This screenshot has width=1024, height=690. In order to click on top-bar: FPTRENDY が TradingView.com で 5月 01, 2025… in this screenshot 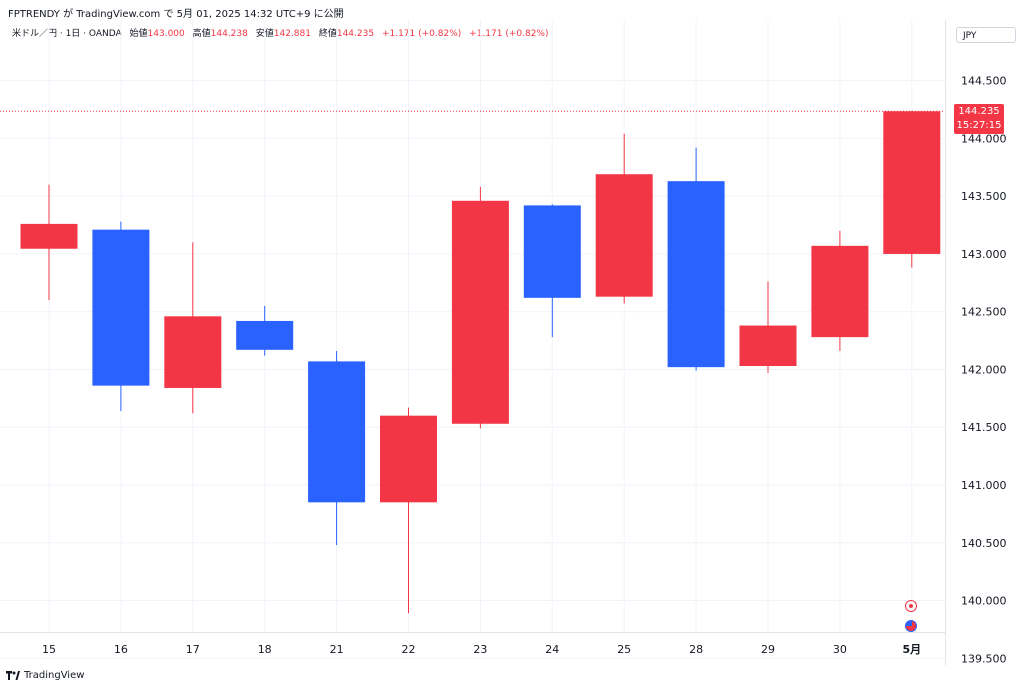, I will do `click(512, 10)`.